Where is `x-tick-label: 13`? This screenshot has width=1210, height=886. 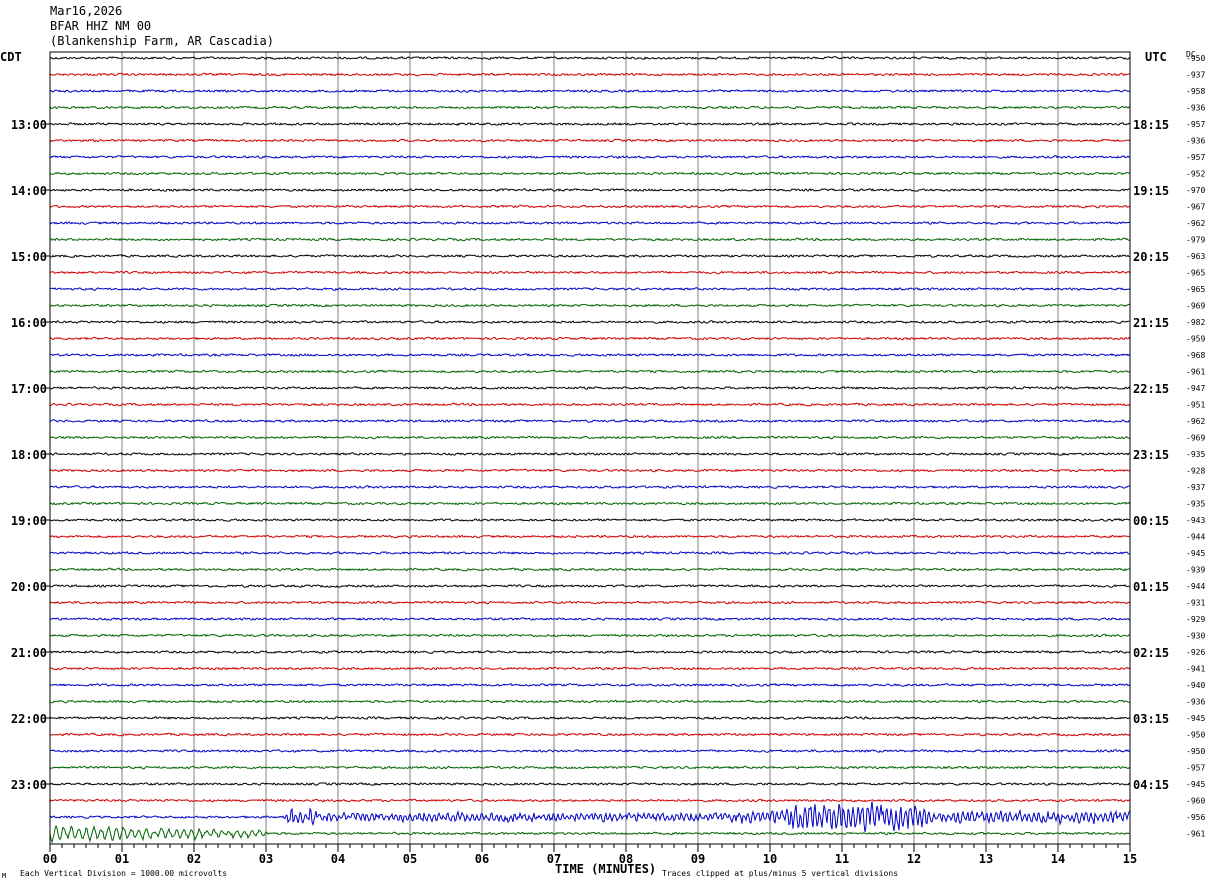 x-tick-label: 13 is located at coordinates (986, 859).